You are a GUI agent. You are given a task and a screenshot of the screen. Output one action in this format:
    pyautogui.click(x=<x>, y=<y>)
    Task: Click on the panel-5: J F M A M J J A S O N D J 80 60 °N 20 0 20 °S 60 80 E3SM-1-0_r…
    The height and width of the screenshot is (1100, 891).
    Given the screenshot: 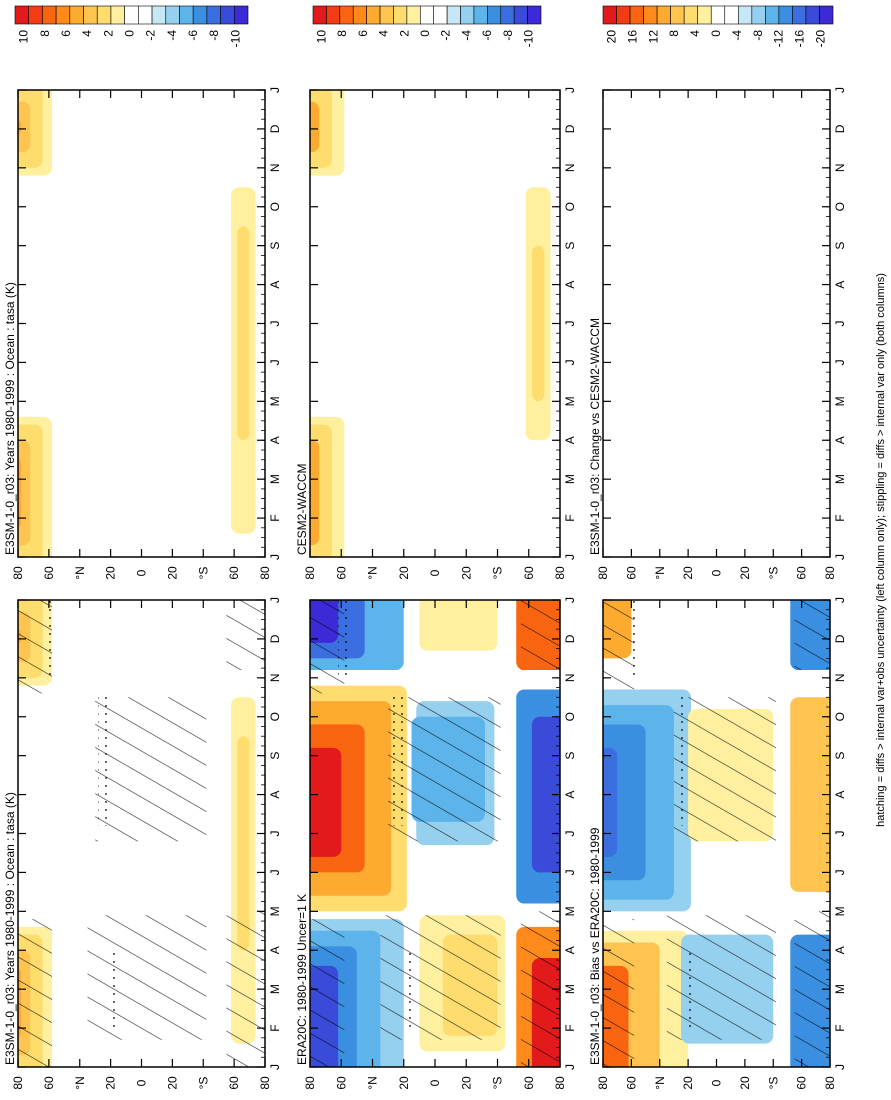 What is the action you would take?
    pyautogui.click(x=717, y=843)
    